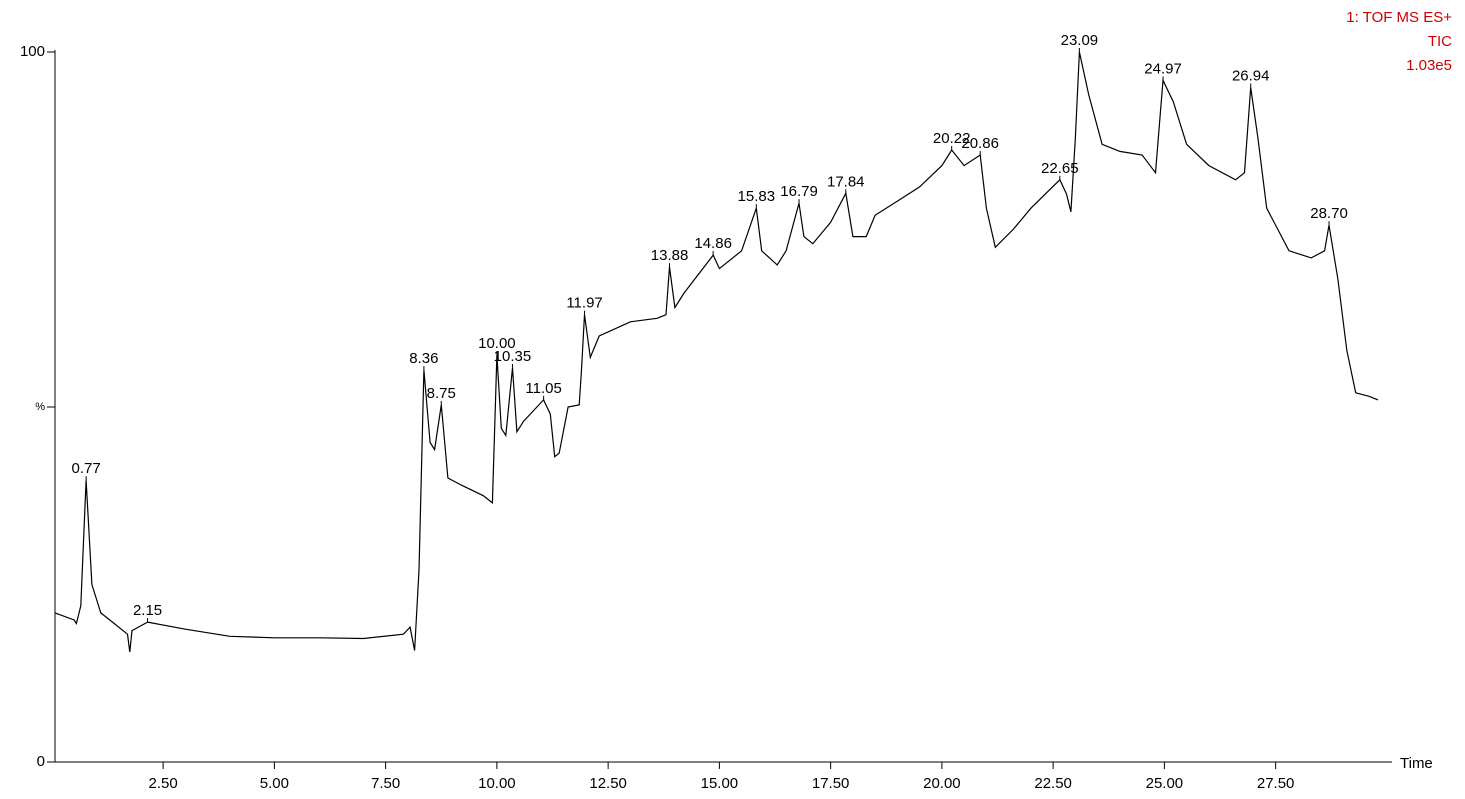 The image size is (1465, 799). I want to click on peak-label: 10.00, so click(497, 343).